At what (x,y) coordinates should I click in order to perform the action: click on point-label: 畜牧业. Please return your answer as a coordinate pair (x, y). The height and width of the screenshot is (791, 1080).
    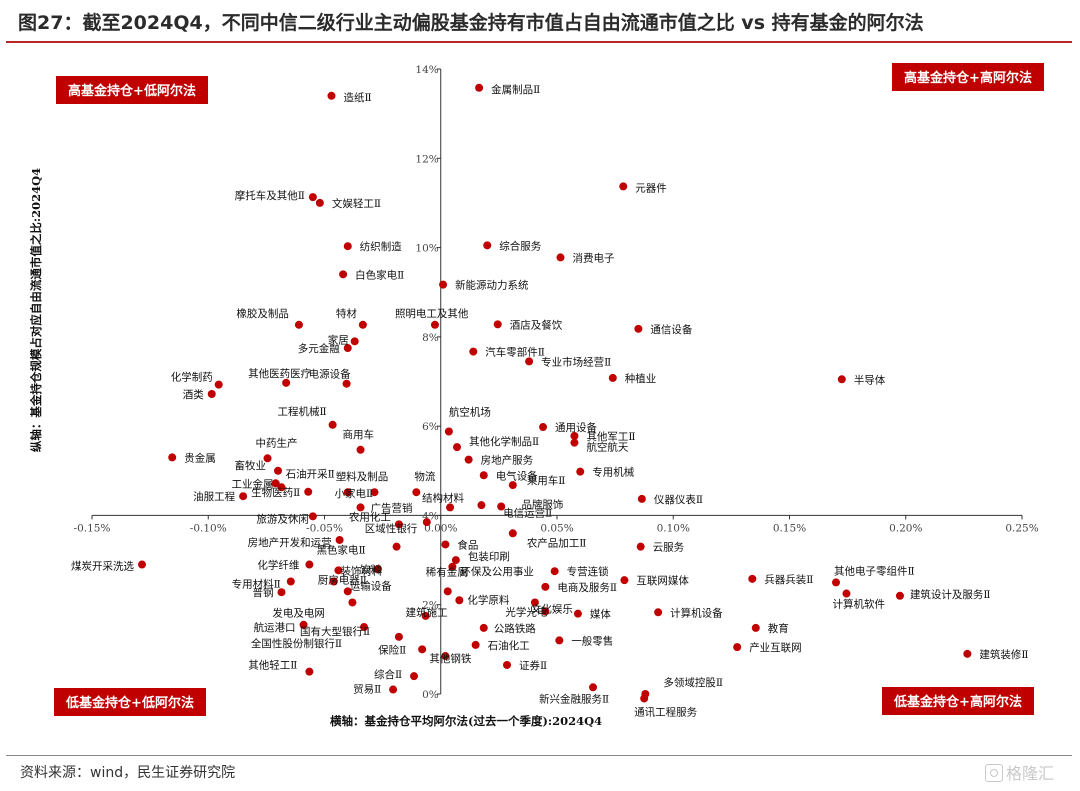
    Looking at the image, I should click on (251, 465).